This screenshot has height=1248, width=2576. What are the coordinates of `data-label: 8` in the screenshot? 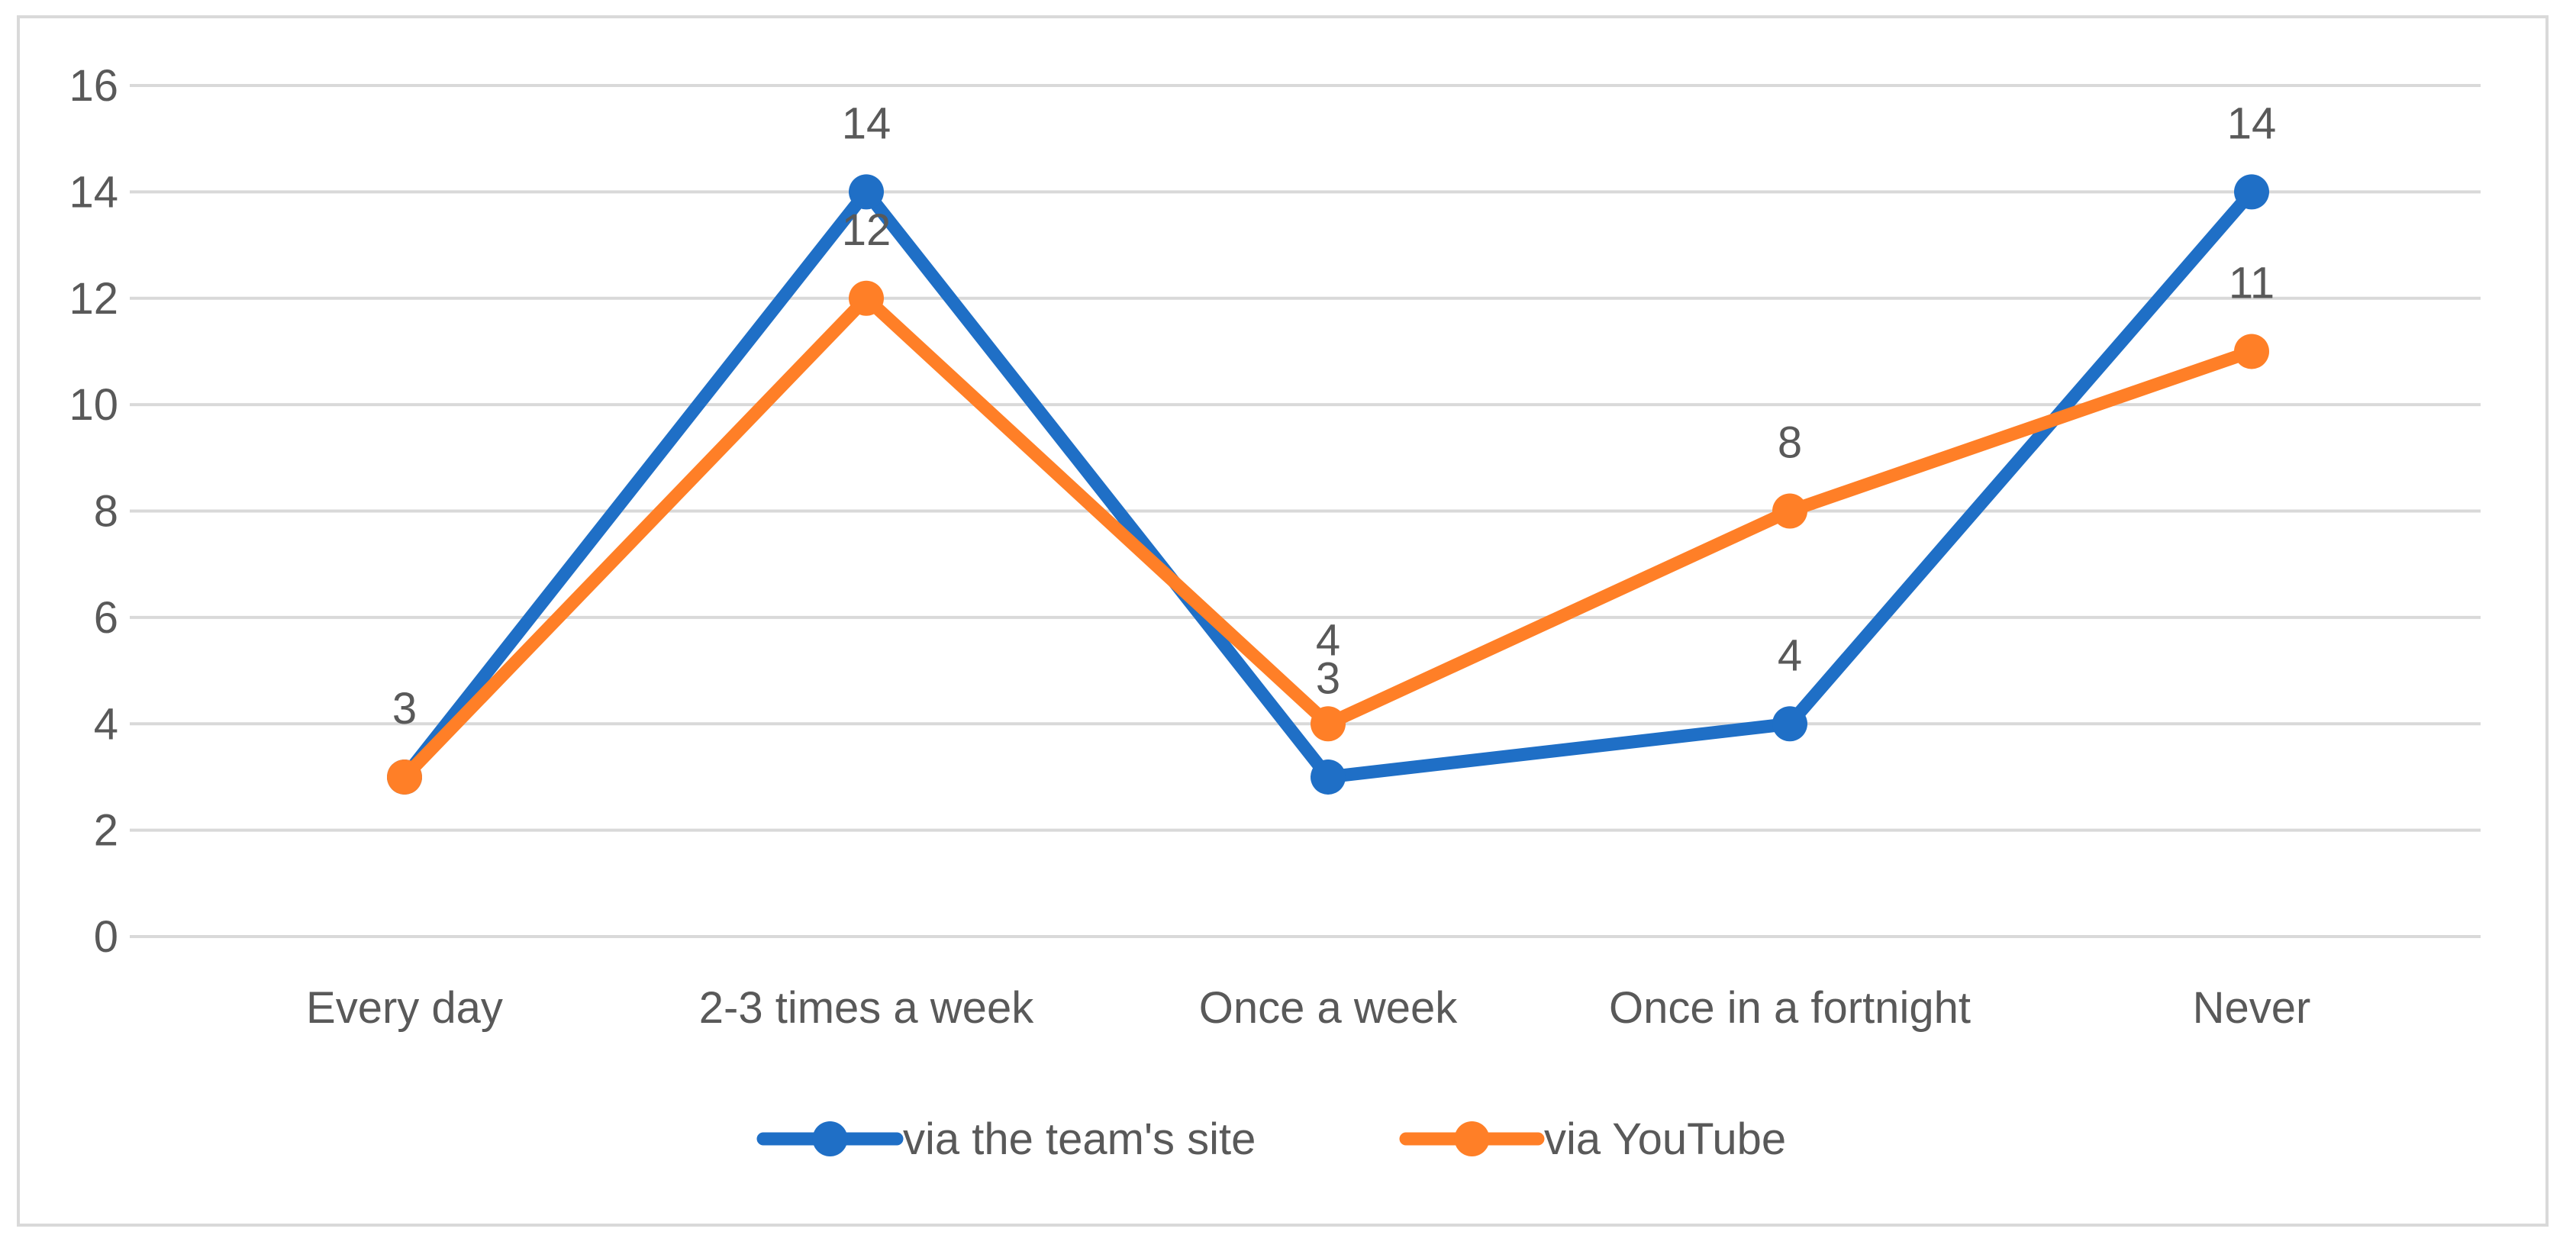 It's located at (1790, 443).